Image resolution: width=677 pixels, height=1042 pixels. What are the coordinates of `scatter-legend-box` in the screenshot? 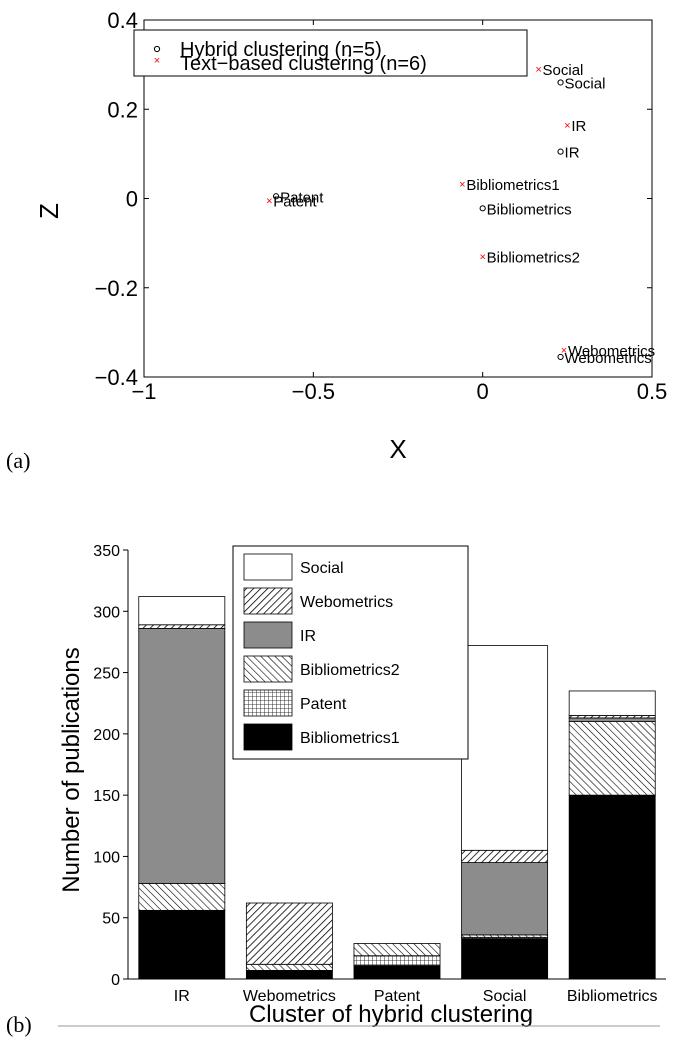 It's located at (330, 53).